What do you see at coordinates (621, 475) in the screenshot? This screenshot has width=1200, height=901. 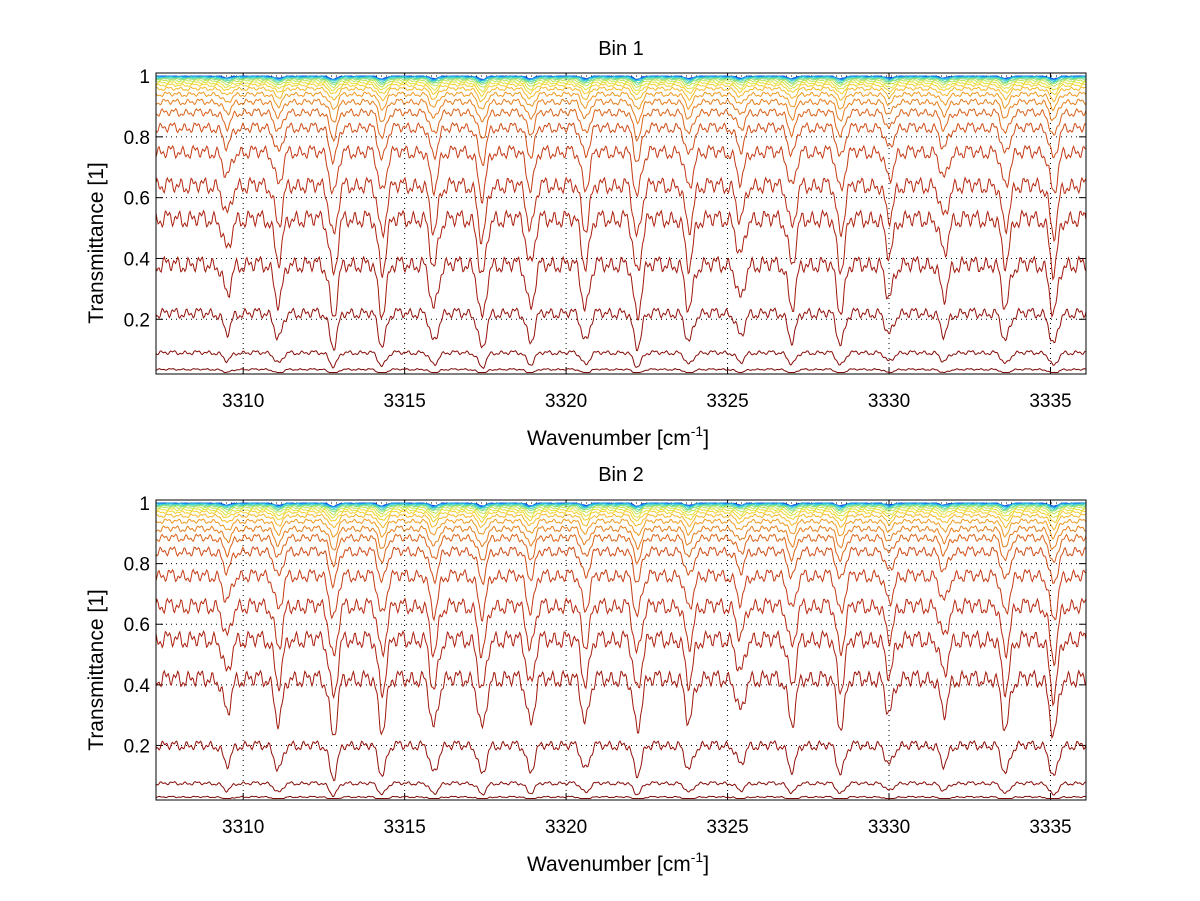 I see `chart-title: Bin 2` at bounding box center [621, 475].